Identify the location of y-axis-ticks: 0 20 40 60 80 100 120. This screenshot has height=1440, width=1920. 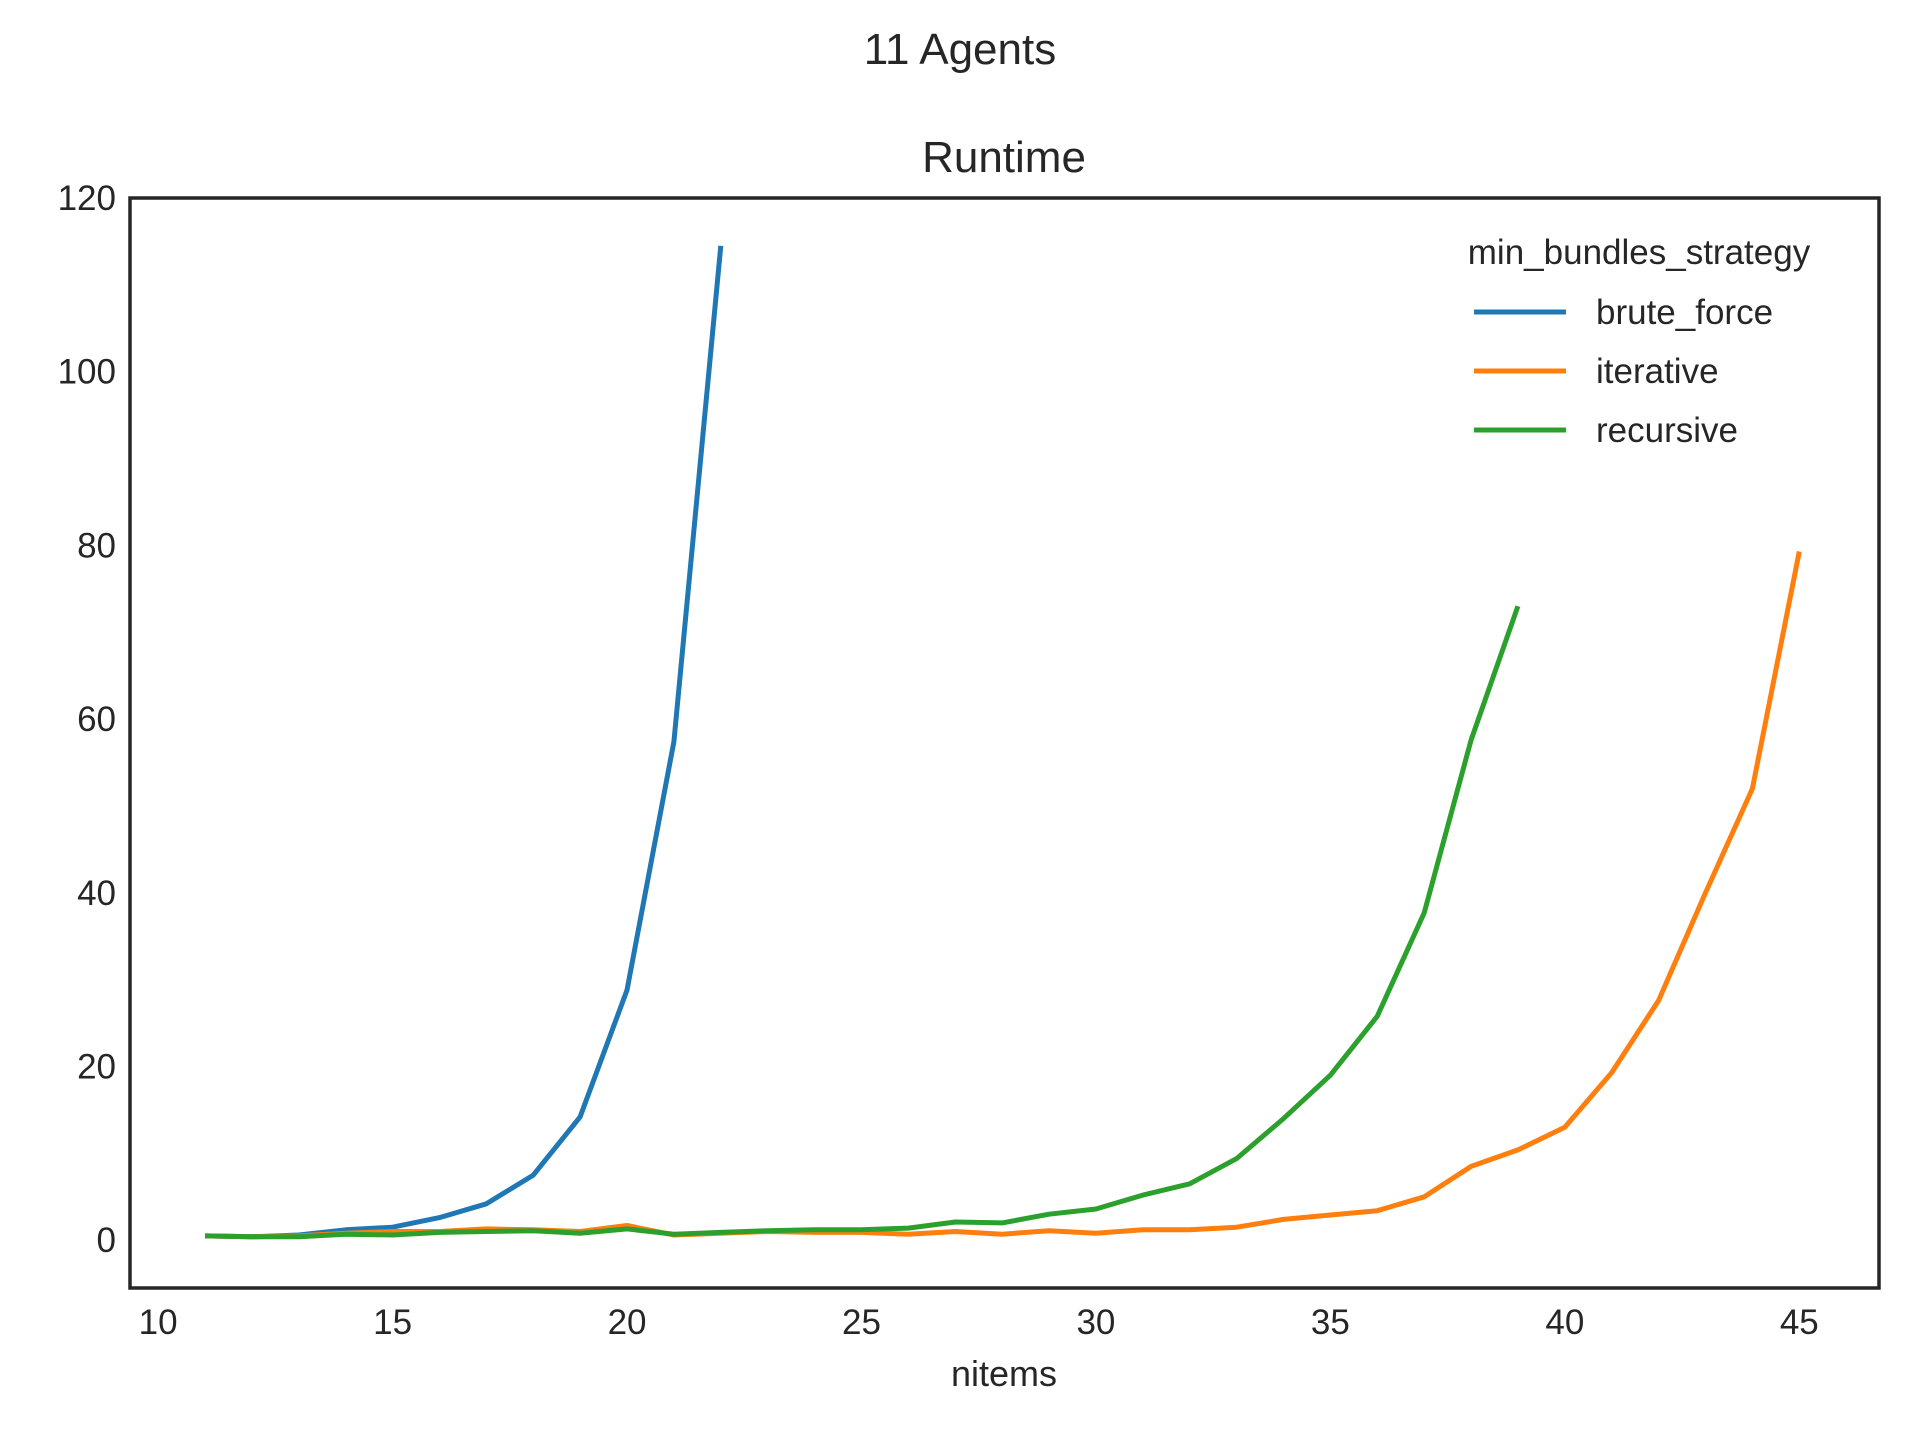
(87, 719).